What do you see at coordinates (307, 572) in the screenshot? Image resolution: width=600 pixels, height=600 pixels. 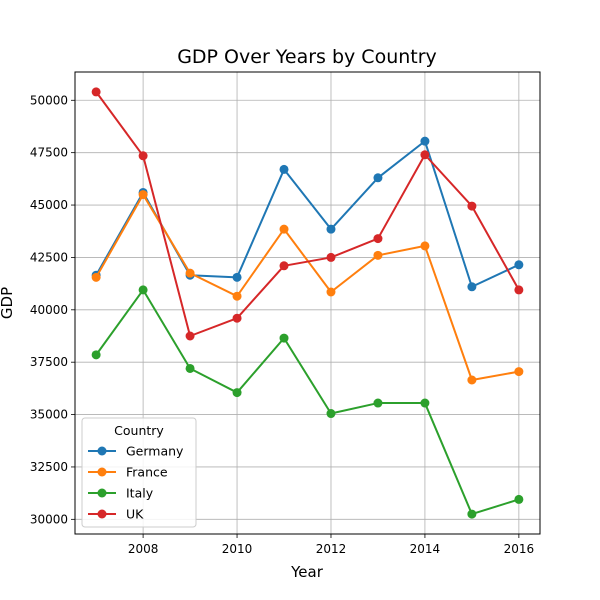 I see `x-axis-label: Year` at bounding box center [307, 572].